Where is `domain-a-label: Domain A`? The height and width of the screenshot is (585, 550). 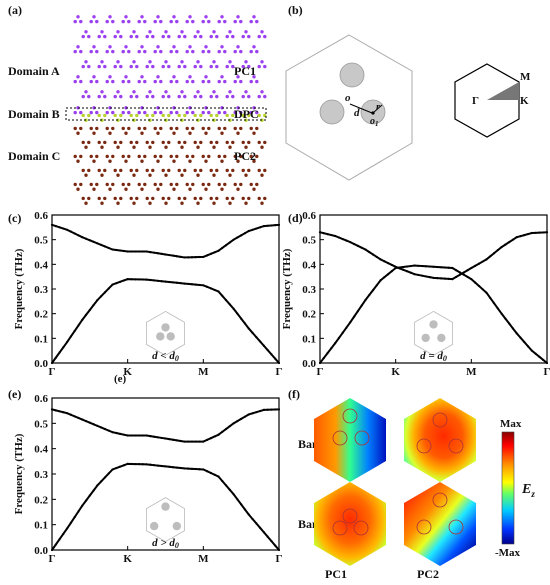 domain-a-label: Domain A is located at coordinates (34, 71).